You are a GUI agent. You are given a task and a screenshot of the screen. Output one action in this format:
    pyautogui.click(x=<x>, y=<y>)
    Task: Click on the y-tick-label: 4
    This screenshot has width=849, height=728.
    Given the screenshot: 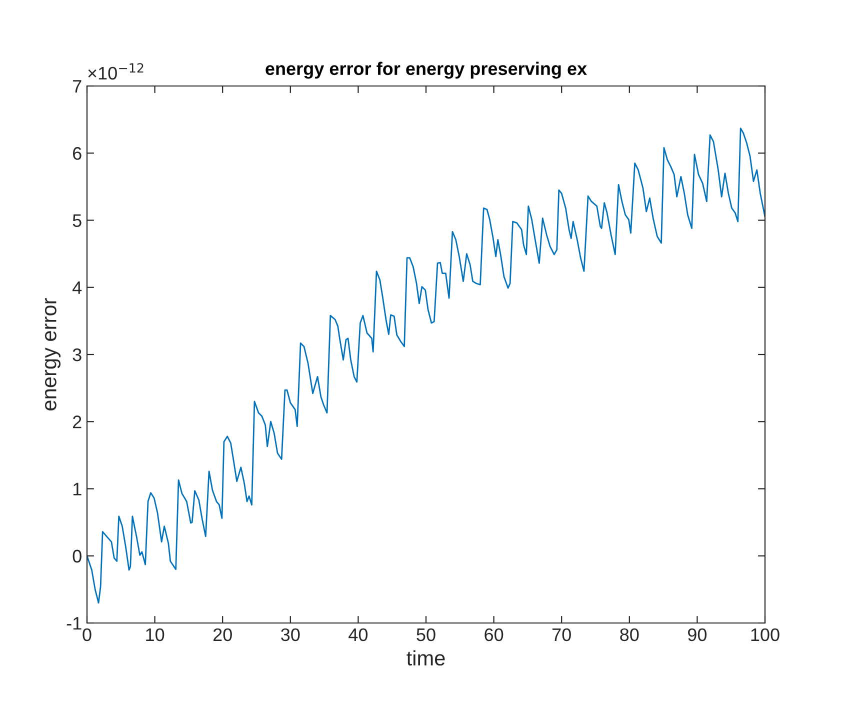 What is the action you would take?
    pyautogui.click(x=77, y=287)
    